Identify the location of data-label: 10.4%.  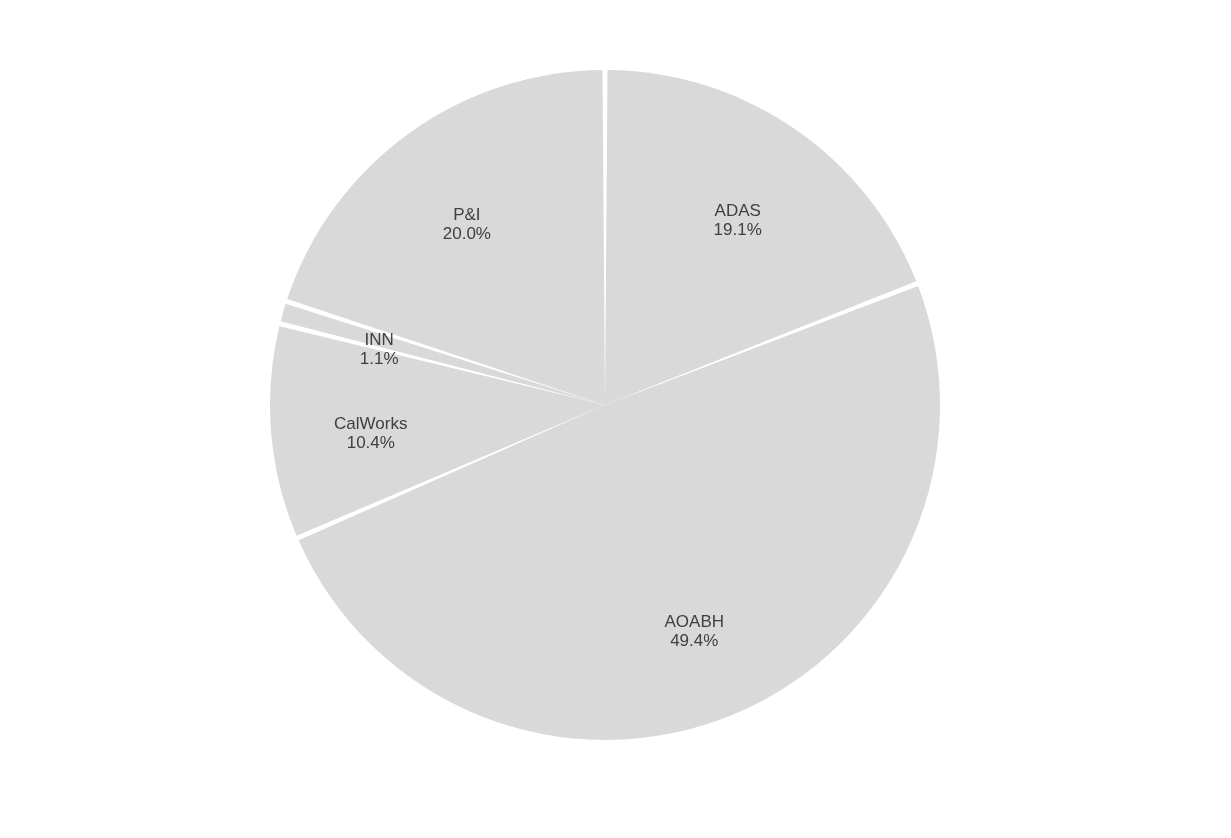
(370, 443).